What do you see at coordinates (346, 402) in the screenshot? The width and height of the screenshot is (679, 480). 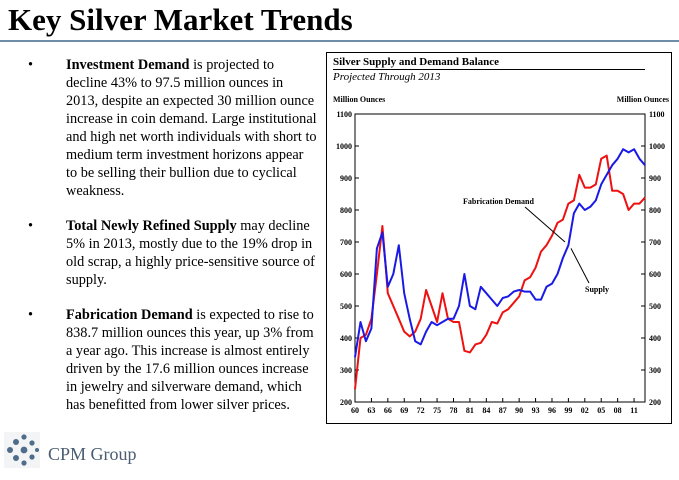 I see `y-tick-label-left: 200` at bounding box center [346, 402].